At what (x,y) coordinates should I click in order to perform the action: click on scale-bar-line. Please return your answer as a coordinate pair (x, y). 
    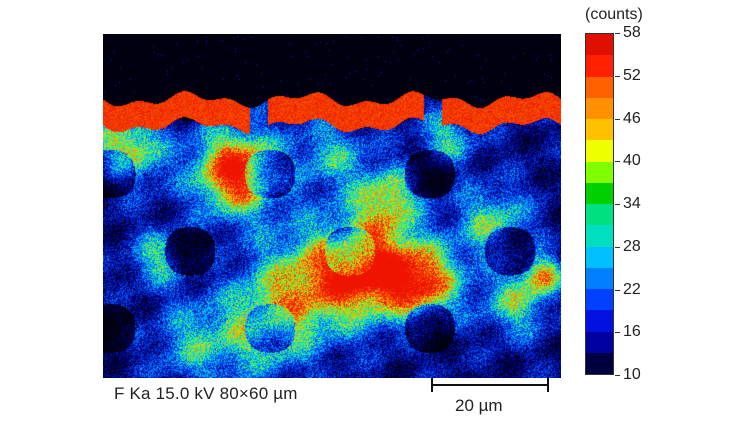
    Looking at the image, I should click on (490, 385).